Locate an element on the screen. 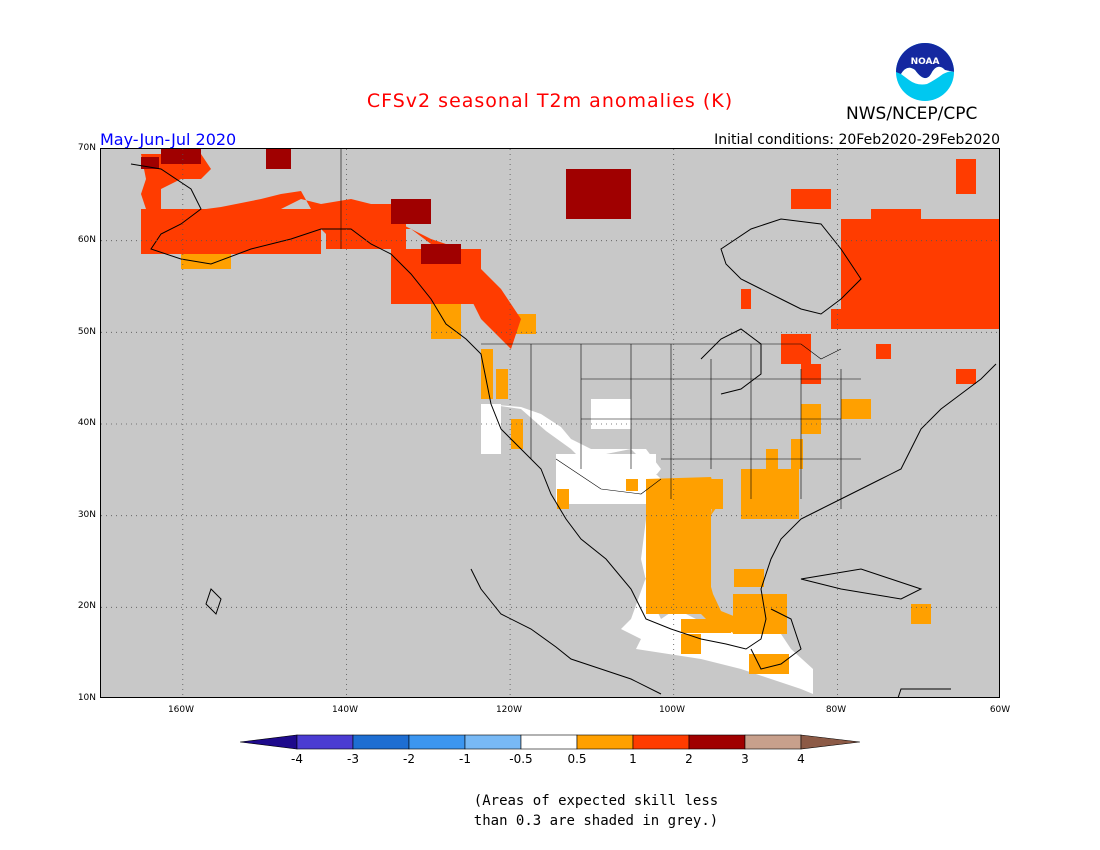 This screenshot has height=850, width=1100. forecast-period: May-Jun-Jul 2020 is located at coordinates (168, 139).